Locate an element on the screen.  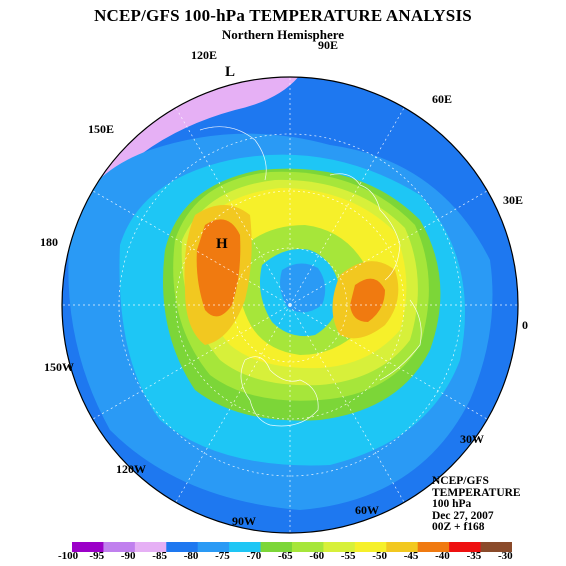
colorbar is located at coordinates (292, 547).